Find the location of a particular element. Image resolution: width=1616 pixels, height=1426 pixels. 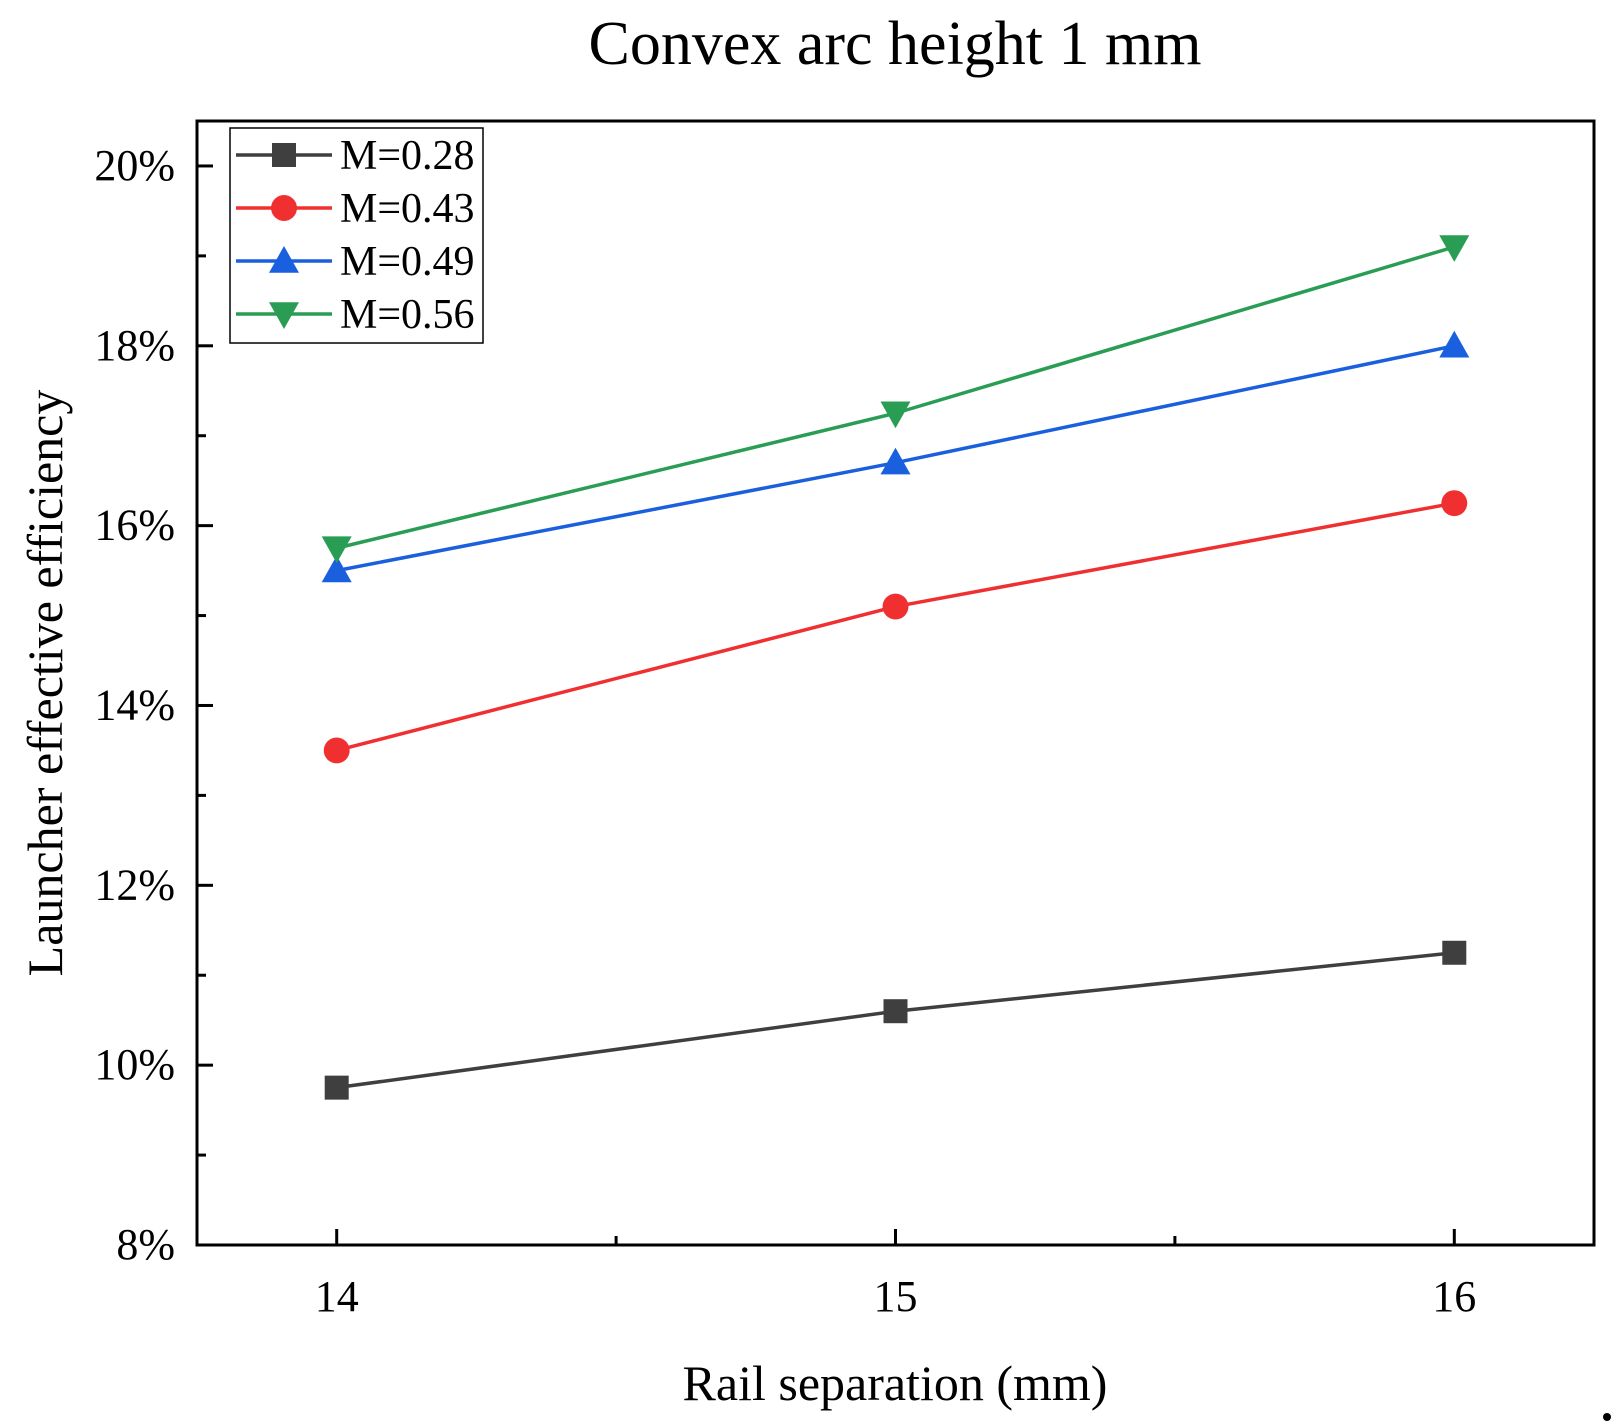

y-axis: 8% 10% 12% 14% 16% 18% 20% is located at coordinates (153, 705).